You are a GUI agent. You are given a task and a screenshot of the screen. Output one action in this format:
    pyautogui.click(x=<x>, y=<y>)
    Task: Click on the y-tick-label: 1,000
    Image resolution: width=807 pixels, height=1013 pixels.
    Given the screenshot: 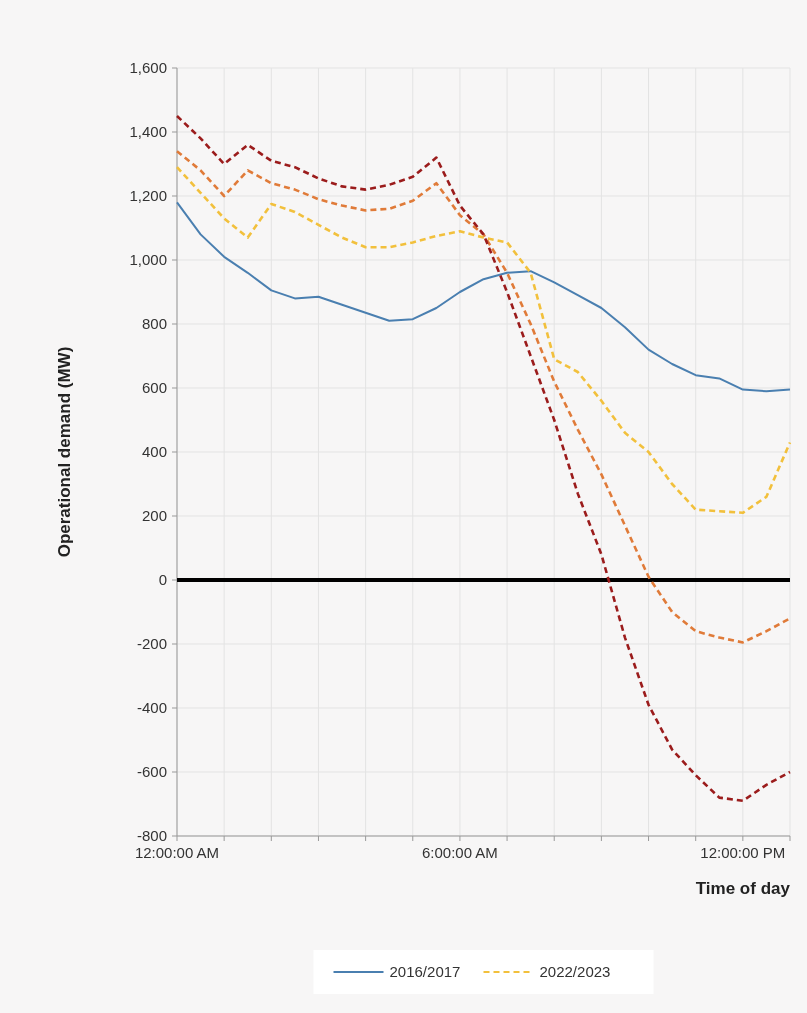 What is the action you would take?
    pyautogui.click(x=148, y=260)
    